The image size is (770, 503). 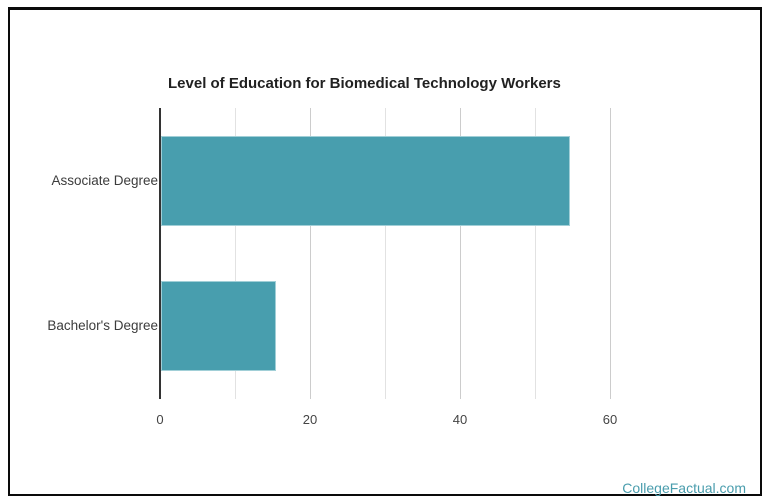 What do you see at coordinates (684, 488) in the screenshot?
I see `collegefactual-brand-link: CollegeFactual.com` at bounding box center [684, 488].